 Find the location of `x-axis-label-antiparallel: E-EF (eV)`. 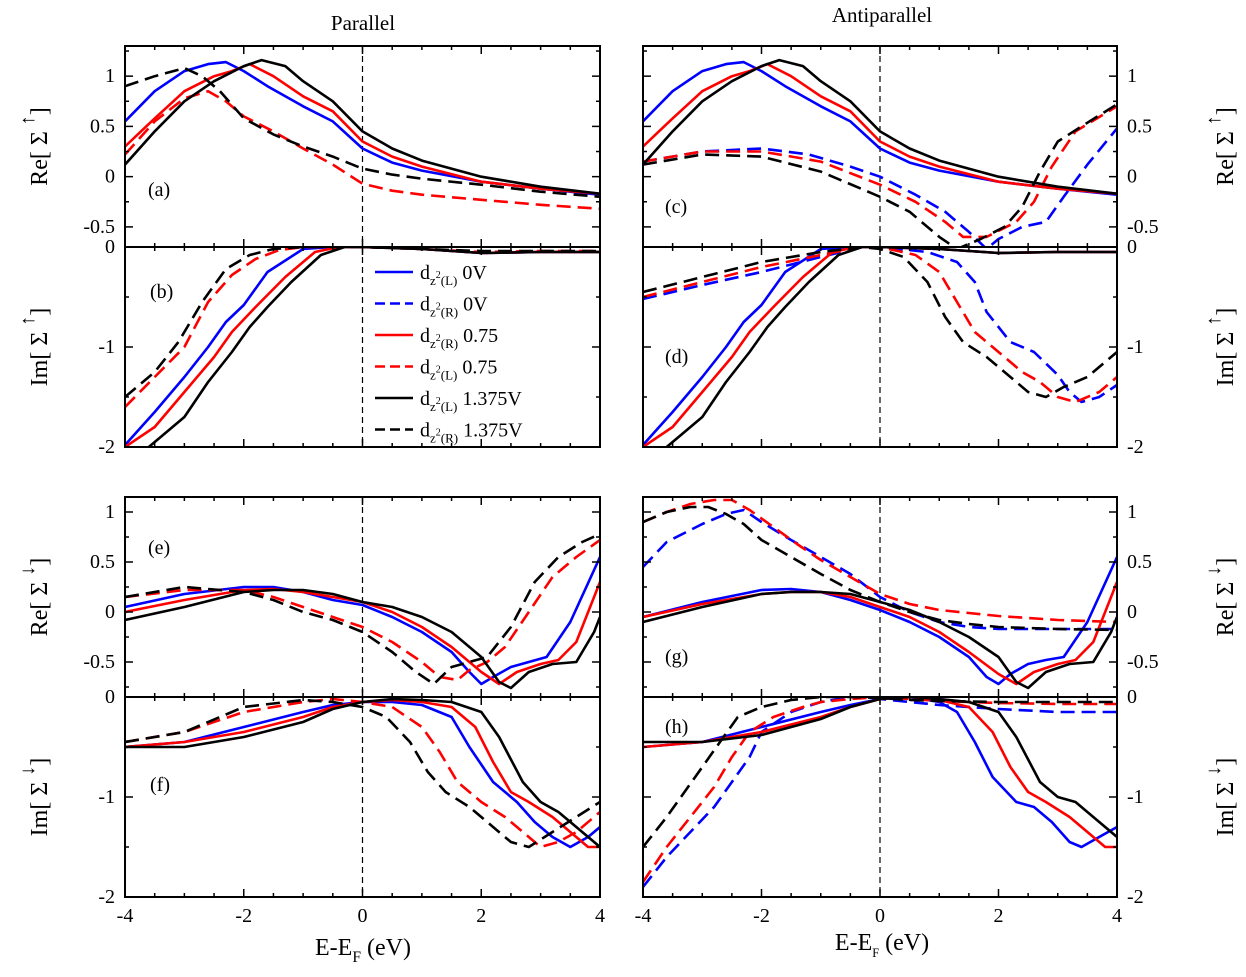

x-axis-label-antiparallel: E-EF (eV) is located at coordinates (882, 945).